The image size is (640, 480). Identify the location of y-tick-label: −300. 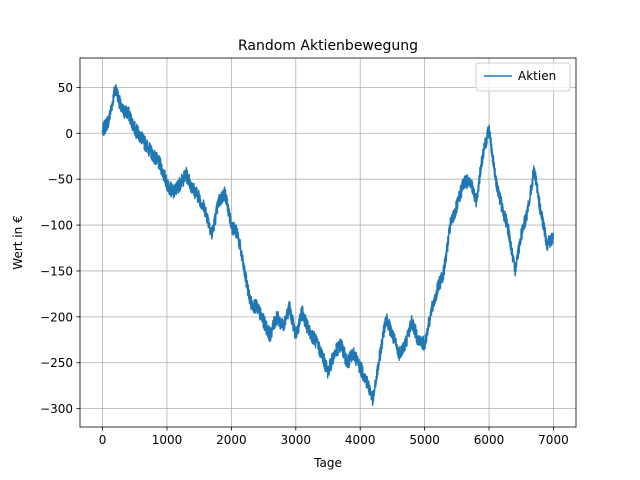
(56, 409).